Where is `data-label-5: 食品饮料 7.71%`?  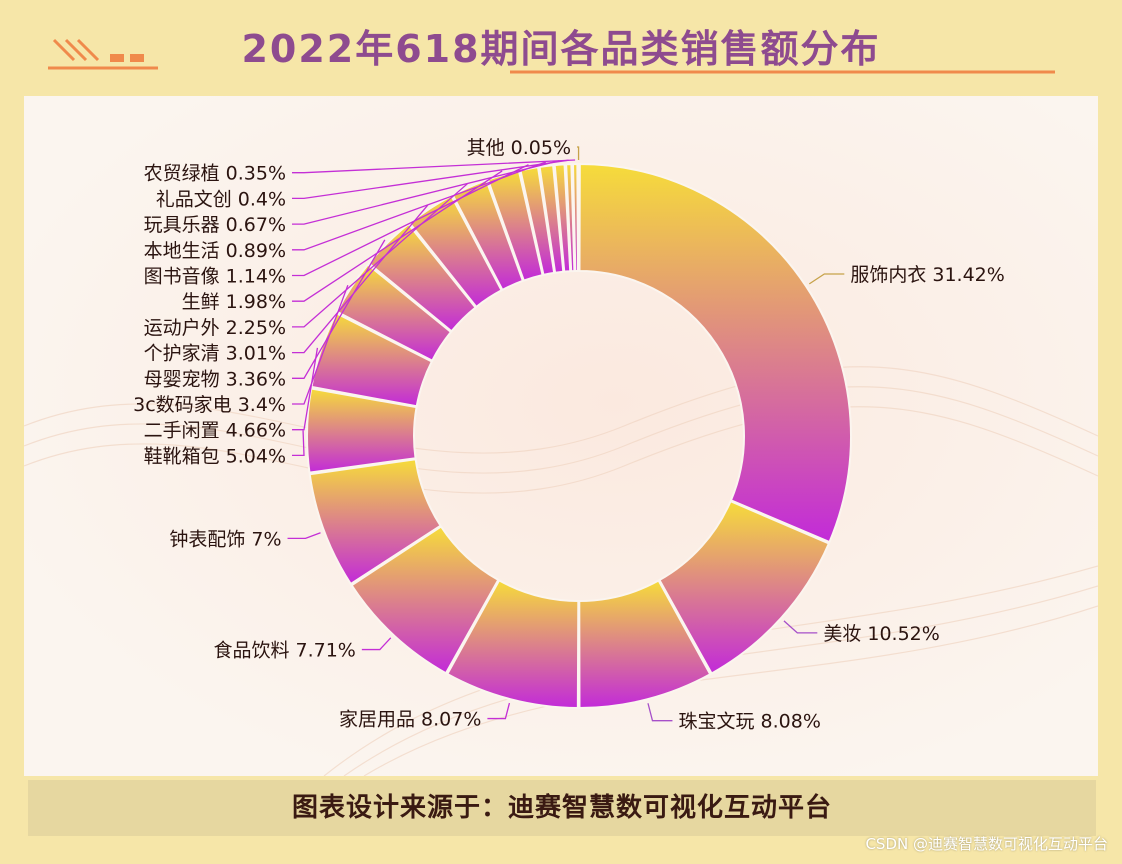 data-label-5: 食品饮料 7.71% is located at coordinates (284, 651).